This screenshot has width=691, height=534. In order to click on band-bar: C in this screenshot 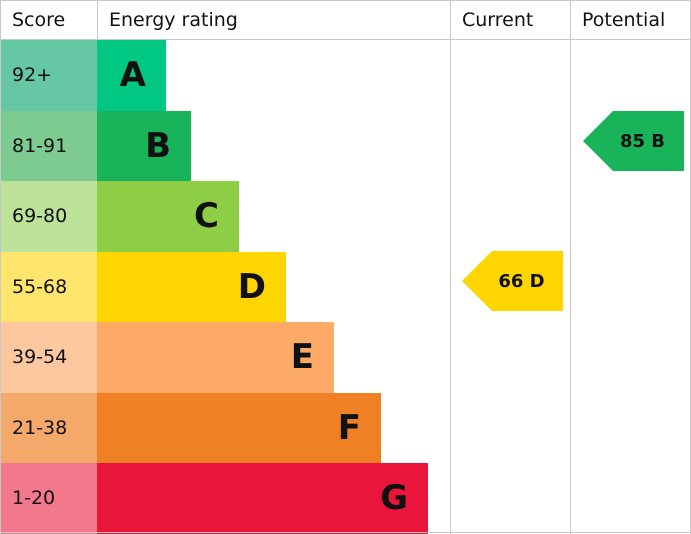, I will do `click(168, 216)`.